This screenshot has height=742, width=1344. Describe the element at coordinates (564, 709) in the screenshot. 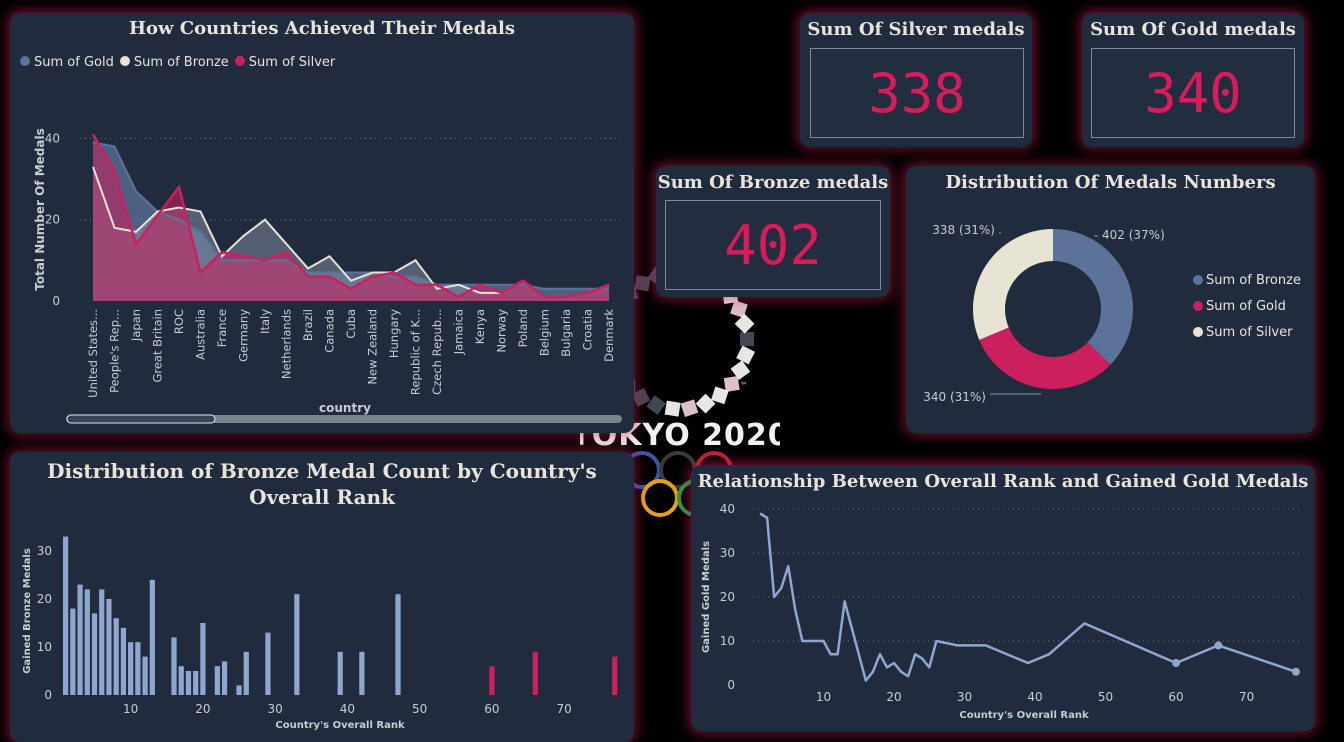

I see `x-tick-label: 70` at that location.